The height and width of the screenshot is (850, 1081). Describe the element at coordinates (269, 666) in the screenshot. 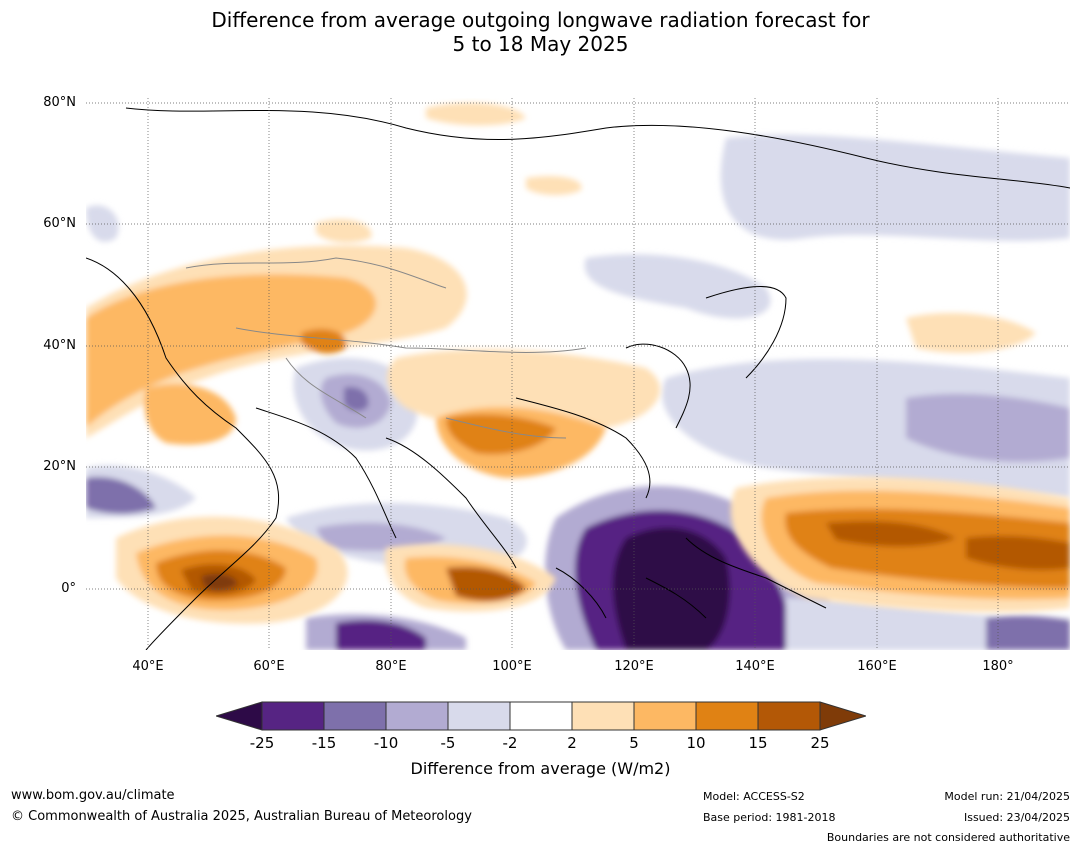

I see `lon-label-60e: 60°E` at that location.